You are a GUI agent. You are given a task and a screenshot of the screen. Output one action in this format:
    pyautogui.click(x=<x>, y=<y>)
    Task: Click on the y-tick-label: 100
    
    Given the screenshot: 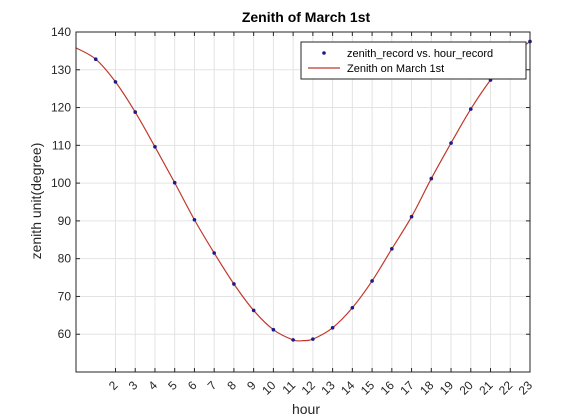 What is the action you would take?
    pyautogui.click(x=61, y=183)
    